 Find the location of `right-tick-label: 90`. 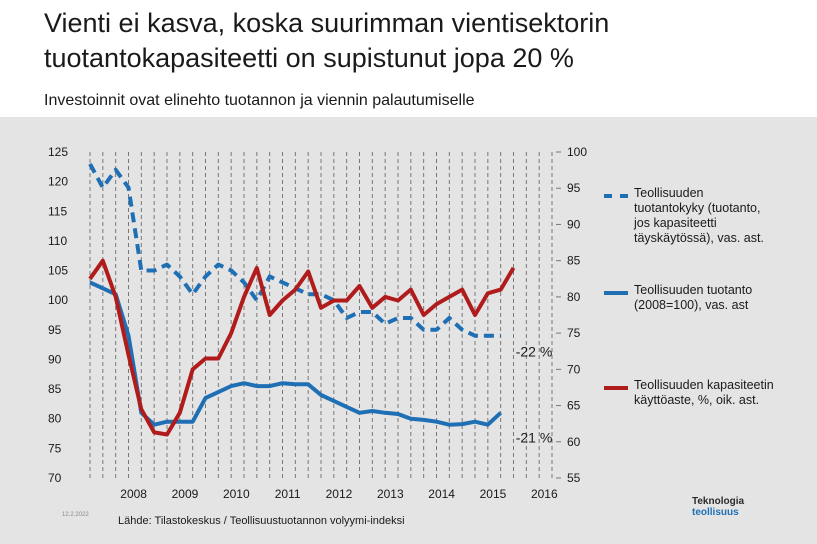

right-tick-label: 90 is located at coordinates (574, 224).